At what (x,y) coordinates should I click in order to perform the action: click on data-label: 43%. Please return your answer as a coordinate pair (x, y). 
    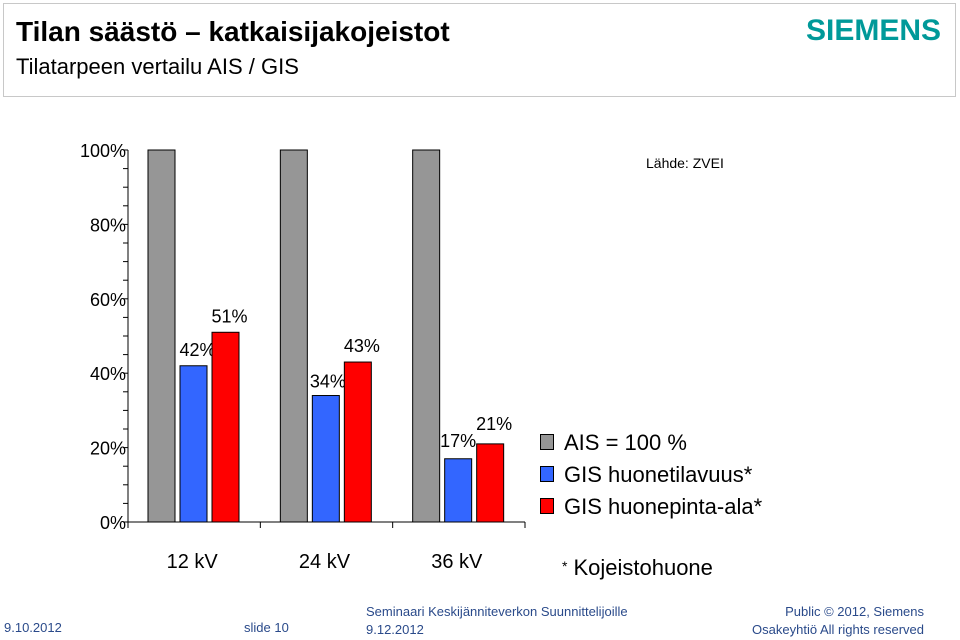
    Looking at the image, I should click on (362, 346).